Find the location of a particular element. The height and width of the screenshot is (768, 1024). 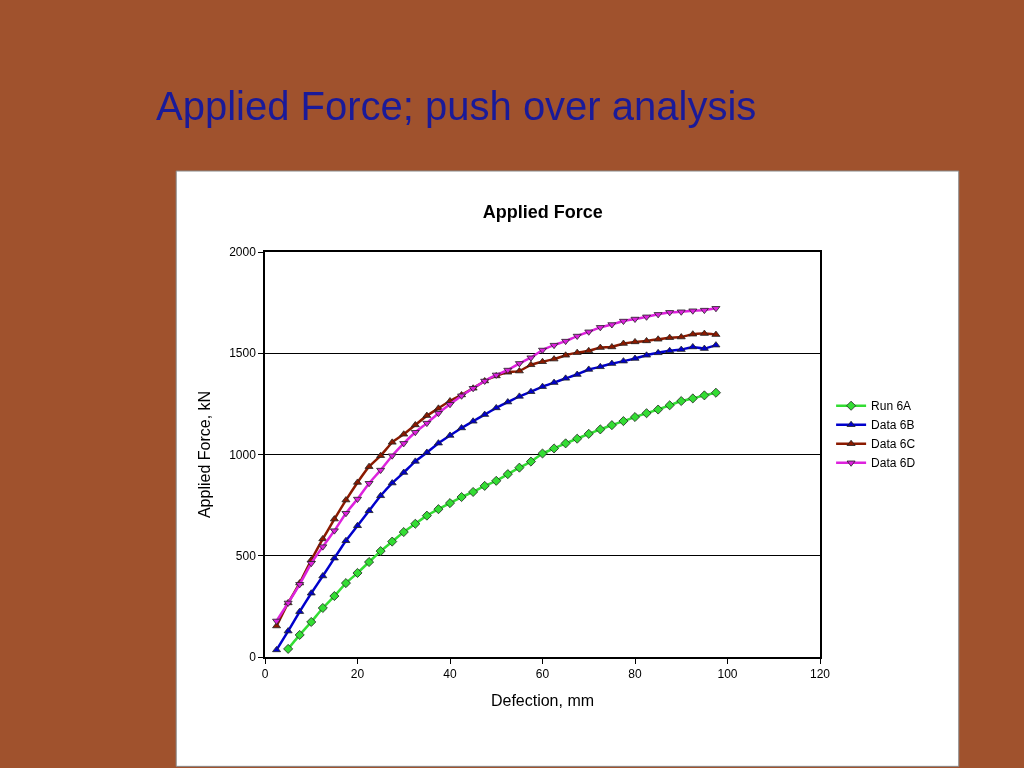

text: Applied Force; push over analysis is located at coordinates (456, 106).